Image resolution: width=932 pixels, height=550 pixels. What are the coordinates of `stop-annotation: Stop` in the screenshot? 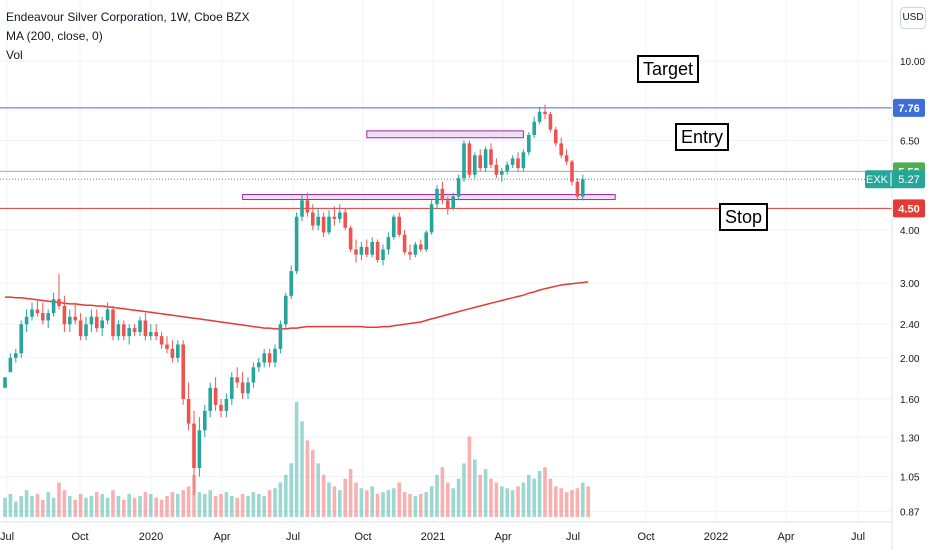 It's located at (744, 217).